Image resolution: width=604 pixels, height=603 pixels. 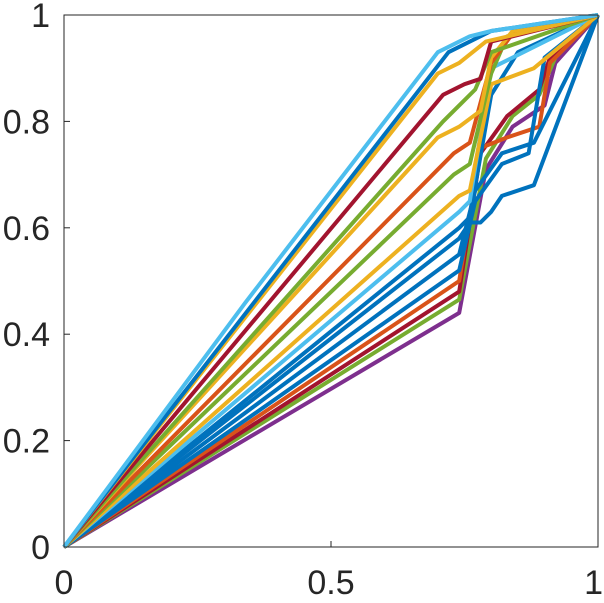 What do you see at coordinates (36, 283) in the screenshot?
I see `y-axis: 0 0.2 0.4 0.6 0.8 1` at bounding box center [36, 283].